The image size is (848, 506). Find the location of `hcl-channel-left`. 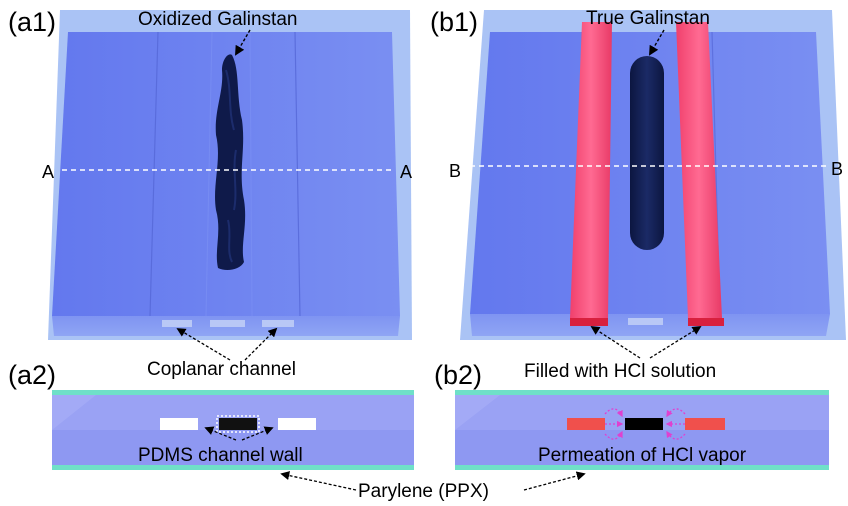

hcl-channel-left is located at coordinates (591, 170).